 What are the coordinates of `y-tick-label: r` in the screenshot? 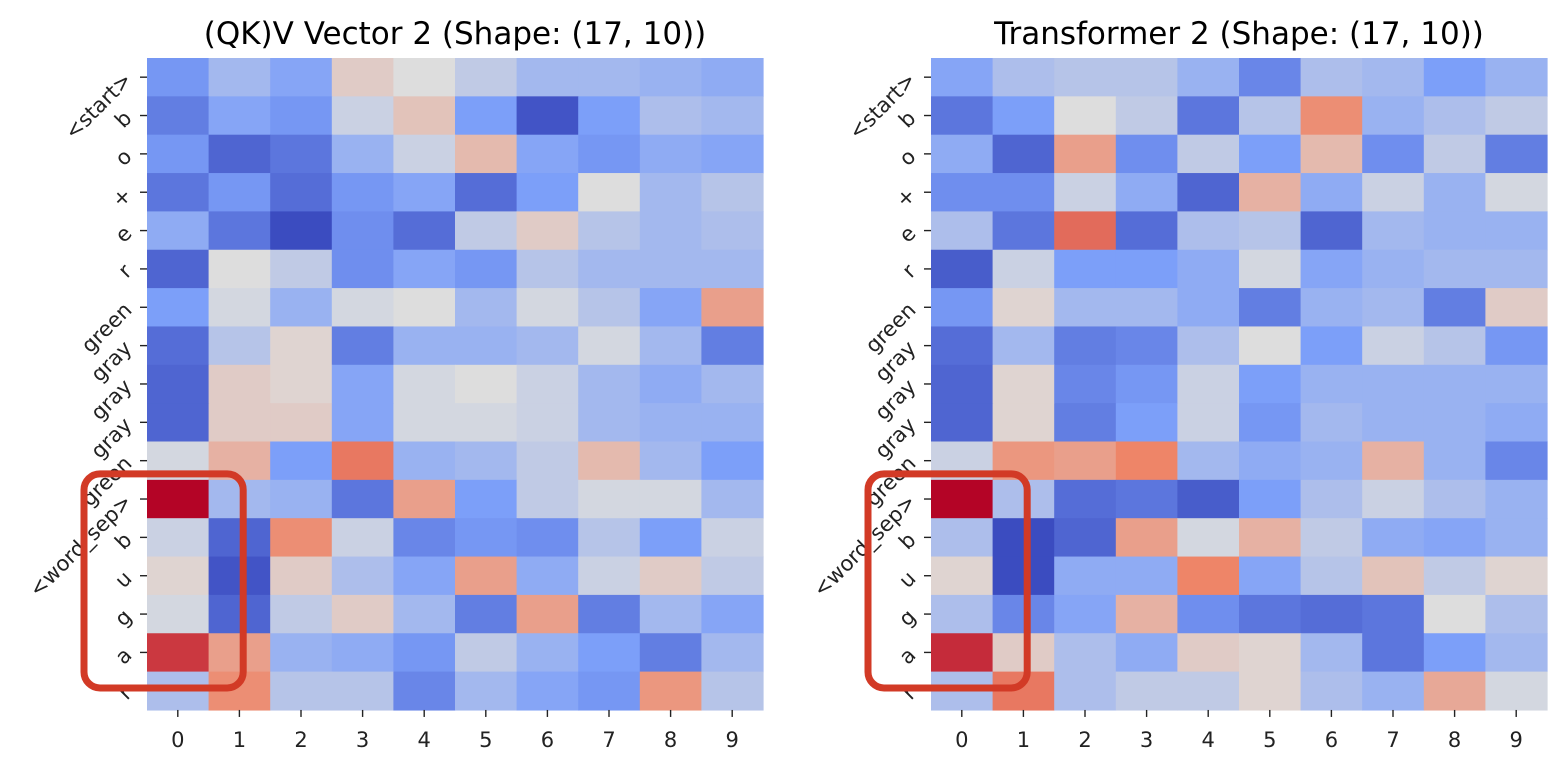 It's located at (908, 270).